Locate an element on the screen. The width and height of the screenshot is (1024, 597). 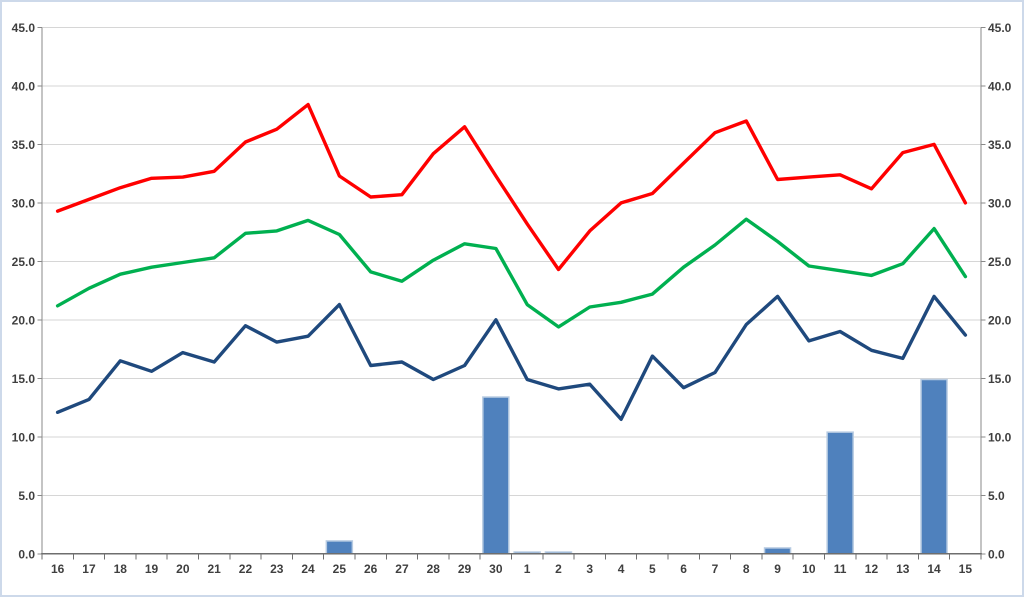
y-axis-left-label: 0.0 is located at coordinates (26, 554).